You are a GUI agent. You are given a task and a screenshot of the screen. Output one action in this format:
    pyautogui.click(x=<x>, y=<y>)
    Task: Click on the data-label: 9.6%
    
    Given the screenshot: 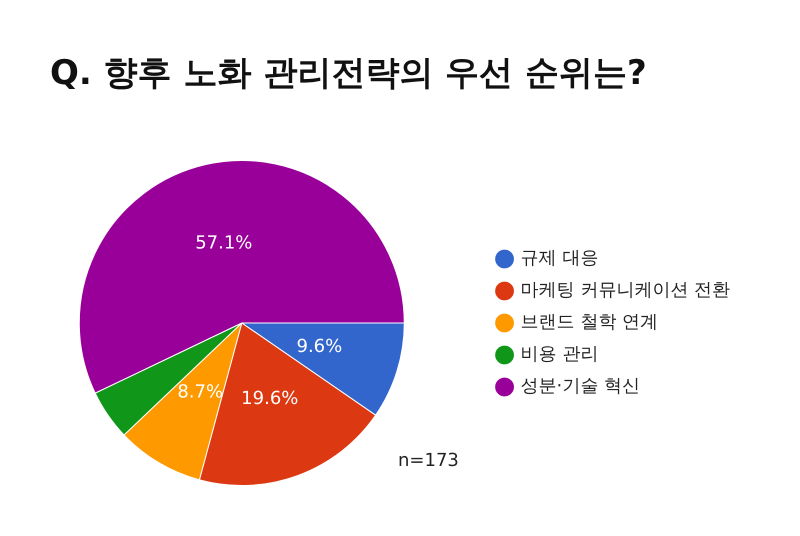 What is the action you would take?
    pyautogui.click(x=319, y=346)
    